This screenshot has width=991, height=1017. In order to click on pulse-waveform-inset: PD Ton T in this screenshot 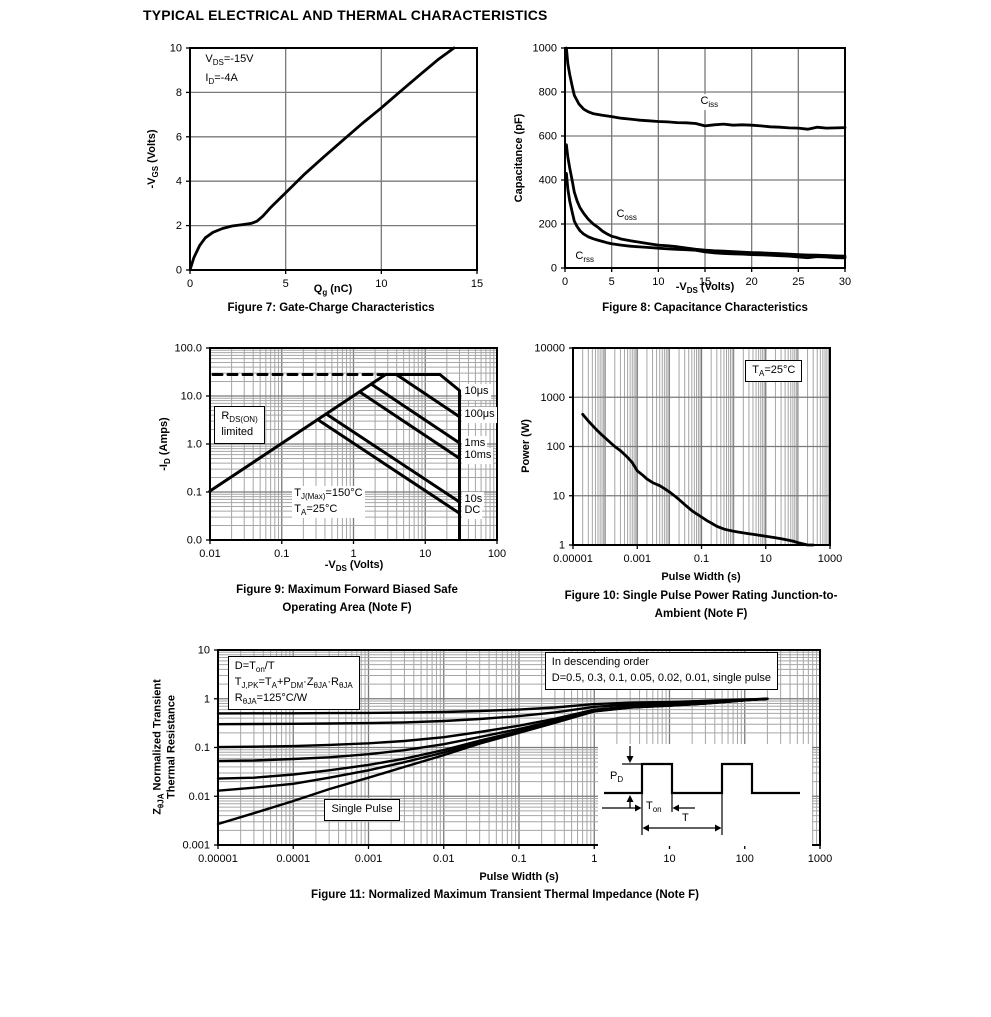, I will do `click(705, 795)`.